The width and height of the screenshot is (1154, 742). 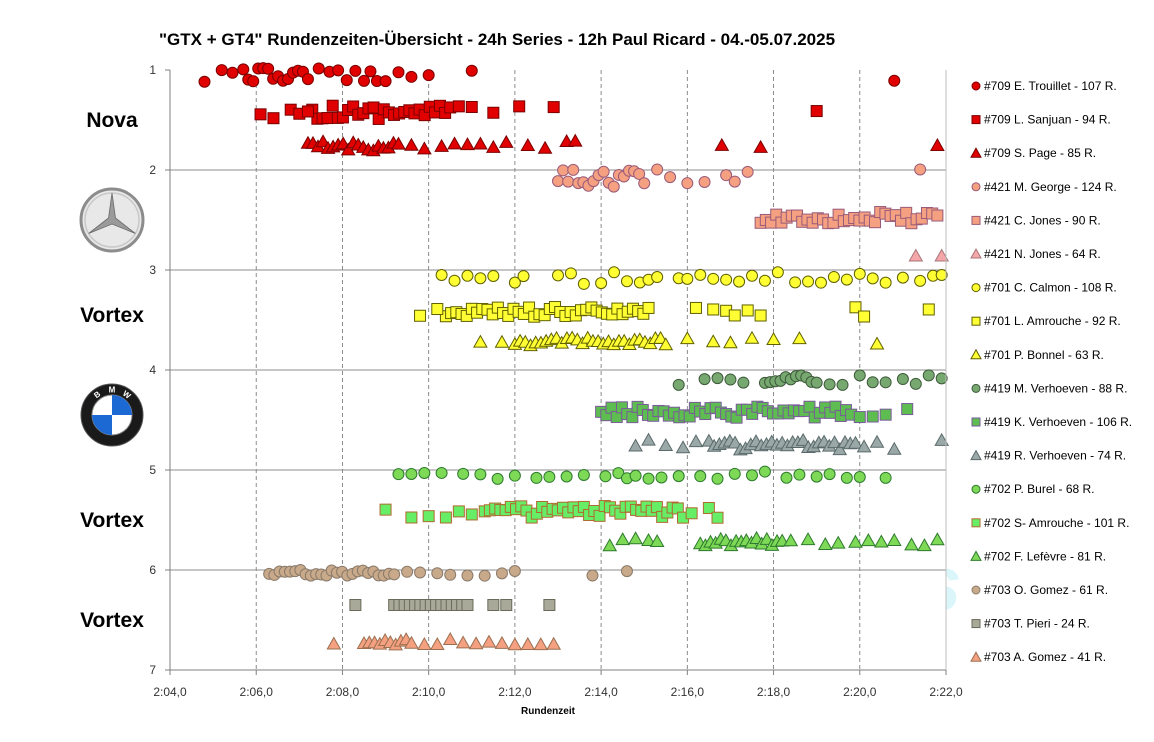 What do you see at coordinates (152, 270) in the screenshot?
I see `y-tick-label: 3` at bounding box center [152, 270].